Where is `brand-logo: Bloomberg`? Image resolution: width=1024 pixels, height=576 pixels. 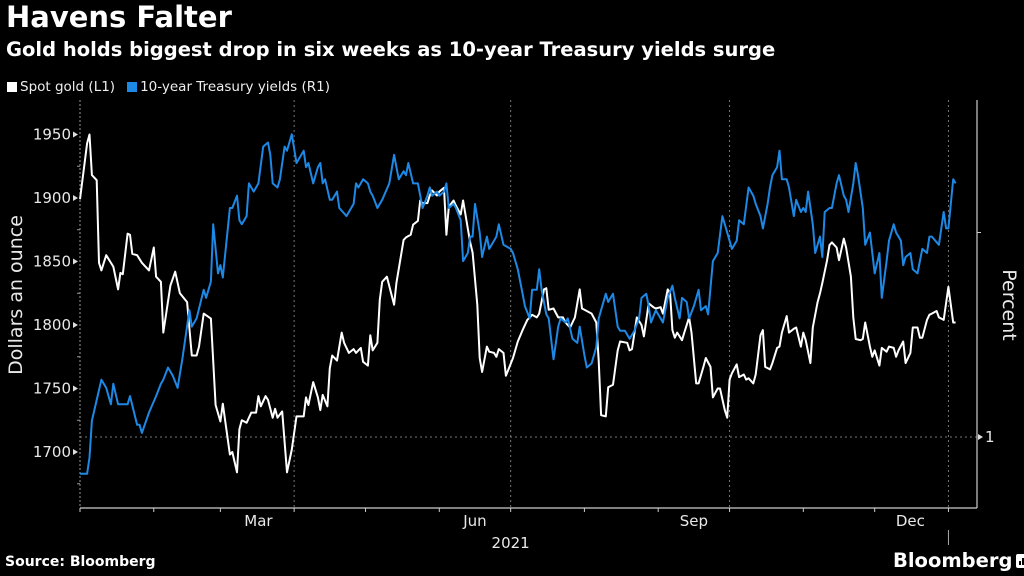 brand-logo: Bloomberg is located at coordinates (958, 560).